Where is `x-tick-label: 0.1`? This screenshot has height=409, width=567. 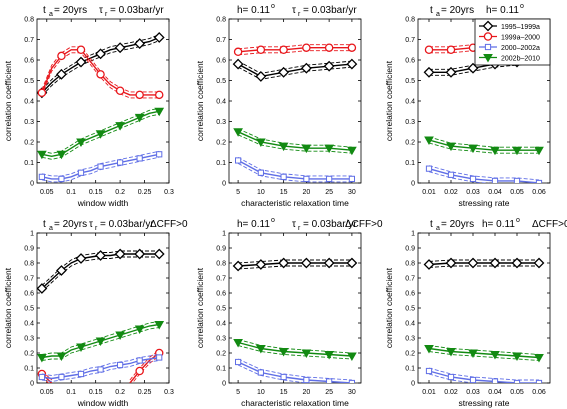
x-tick-label: 0.1 is located at coordinates (71, 392).